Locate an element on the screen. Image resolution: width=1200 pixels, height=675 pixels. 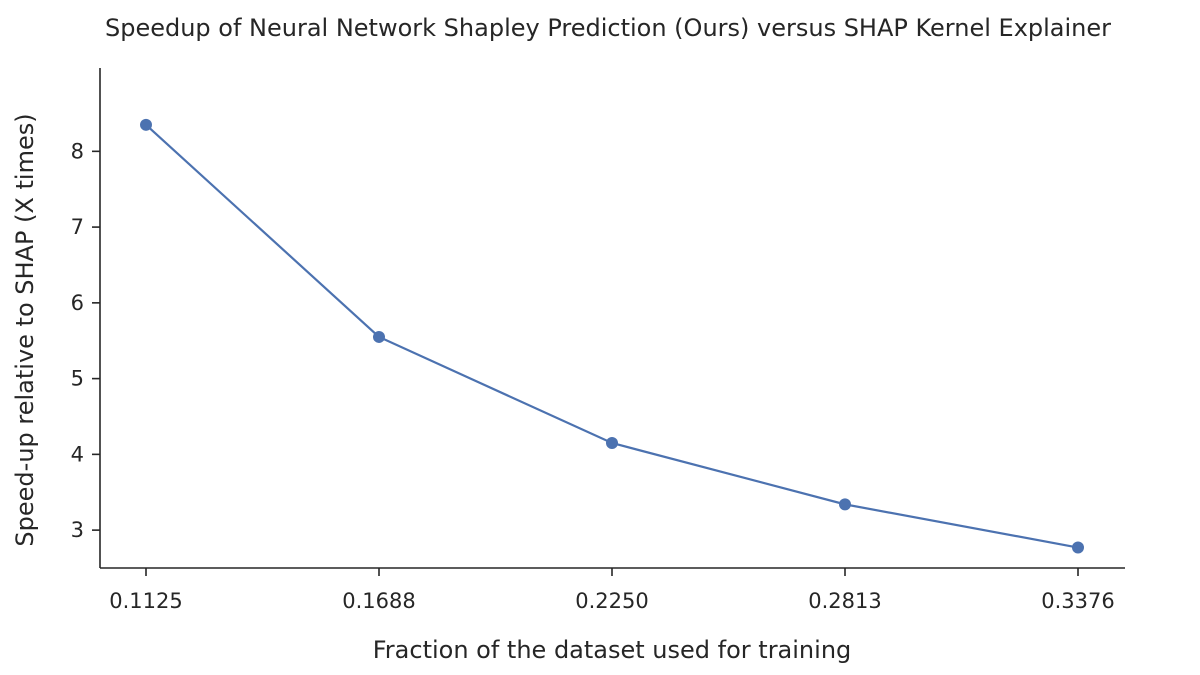
x-tick-label: 0.2813 is located at coordinates (844, 601).